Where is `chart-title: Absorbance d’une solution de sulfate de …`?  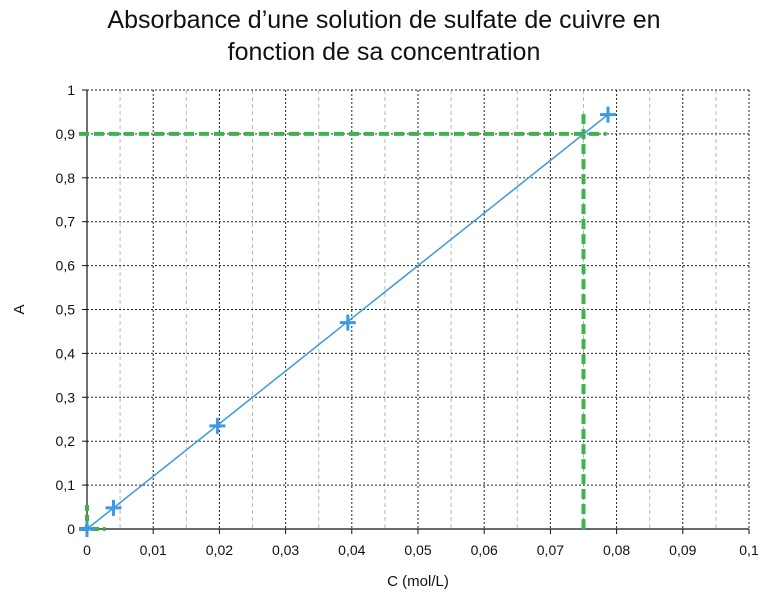
chart-title: Absorbance d’une solution de sulfate de … is located at coordinates (384, 36).